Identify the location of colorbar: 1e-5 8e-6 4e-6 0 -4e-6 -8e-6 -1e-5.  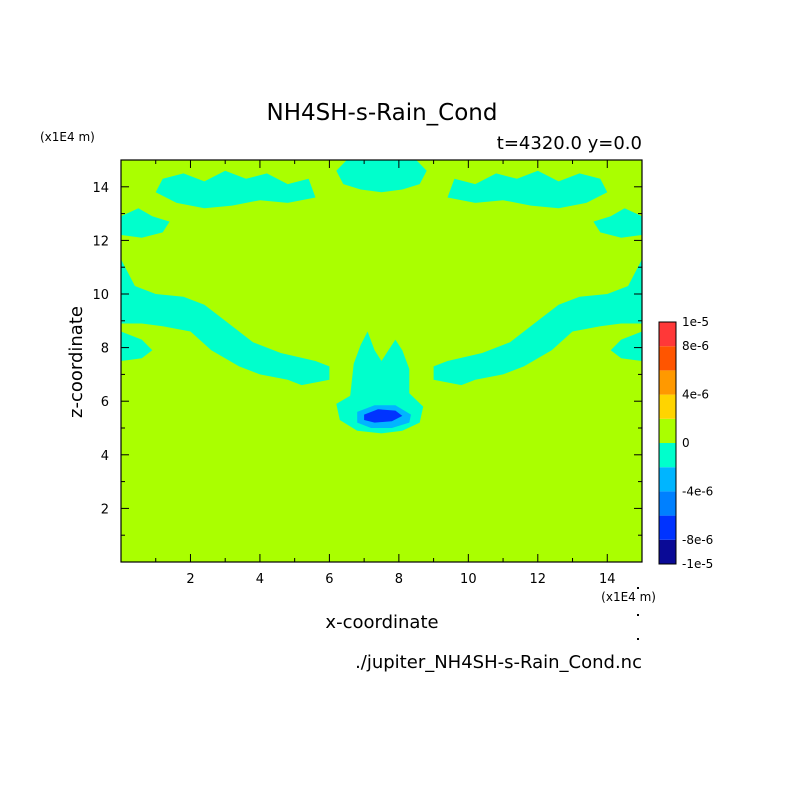
(685, 443).